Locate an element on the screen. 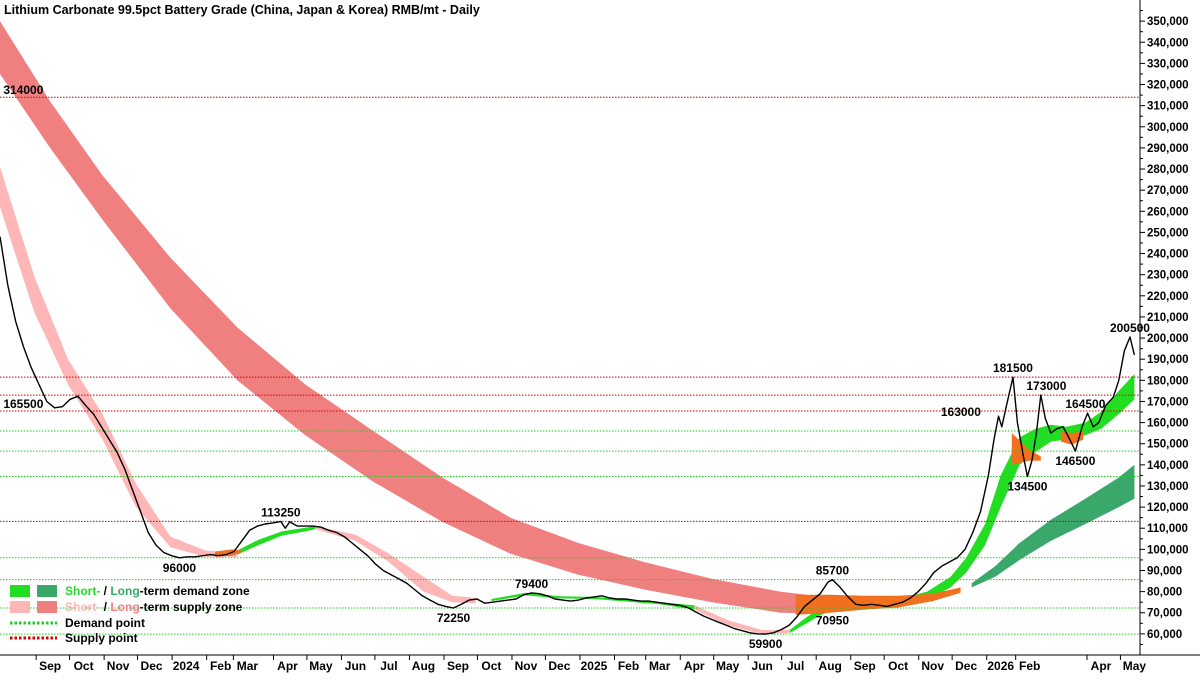 The width and height of the screenshot is (1200, 680). y-tick-label-28: 340,000 is located at coordinates (1168, 43).